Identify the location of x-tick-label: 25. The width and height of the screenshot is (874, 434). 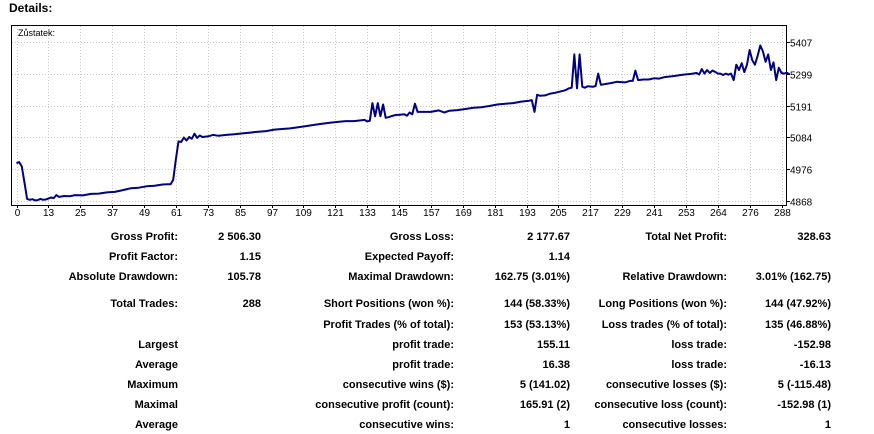
(81, 213).